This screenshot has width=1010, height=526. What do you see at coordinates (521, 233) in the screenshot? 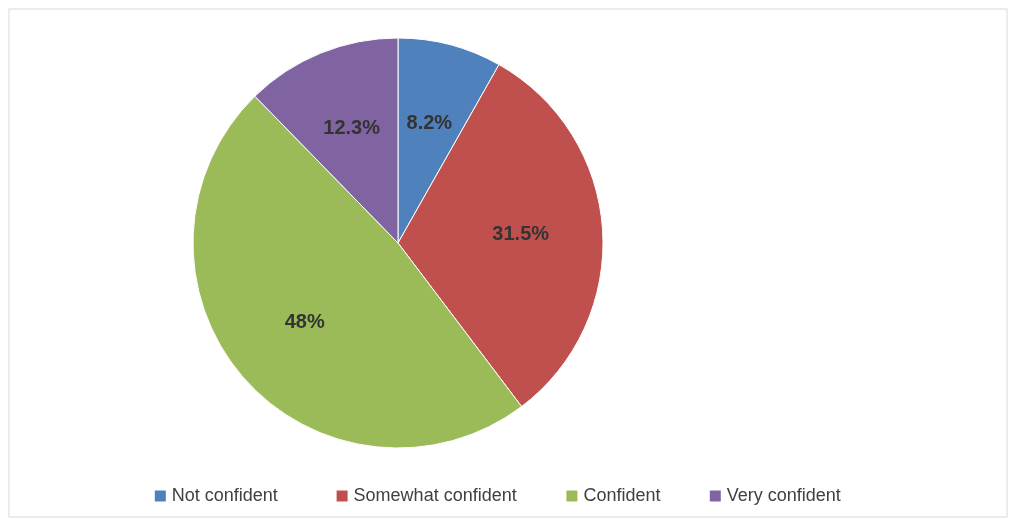
I see `data-label: 31.5%` at bounding box center [521, 233].